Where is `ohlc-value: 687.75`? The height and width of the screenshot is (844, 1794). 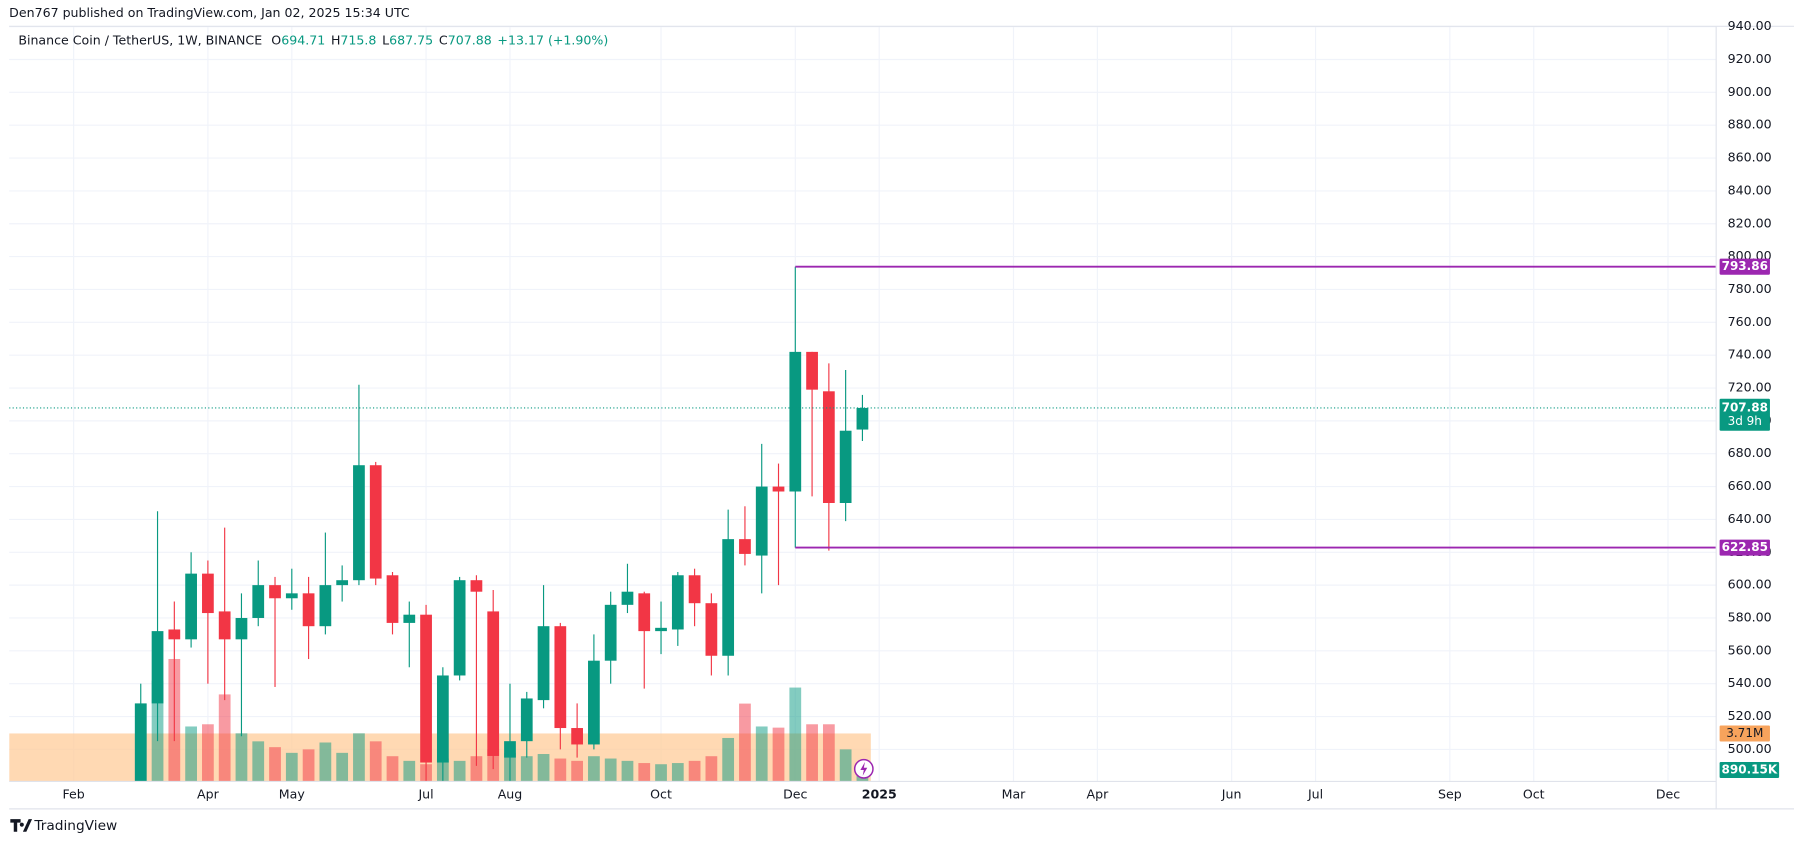 ohlc-value: 687.75 is located at coordinates (411, 40).